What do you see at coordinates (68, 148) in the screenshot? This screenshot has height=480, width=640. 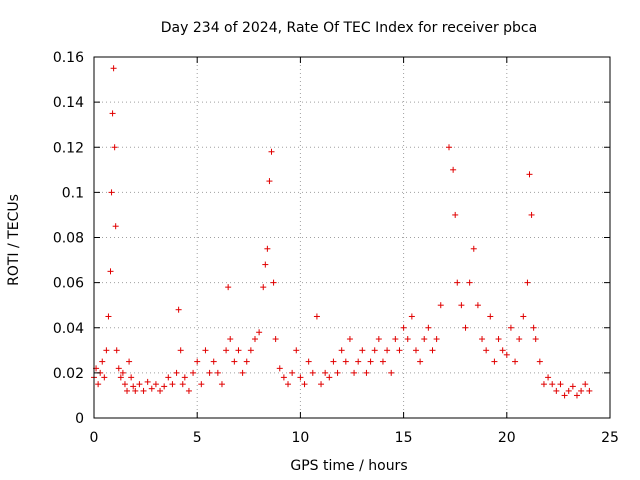 I see `y-tick-label: 0.12` at bounding box center [68, 148].